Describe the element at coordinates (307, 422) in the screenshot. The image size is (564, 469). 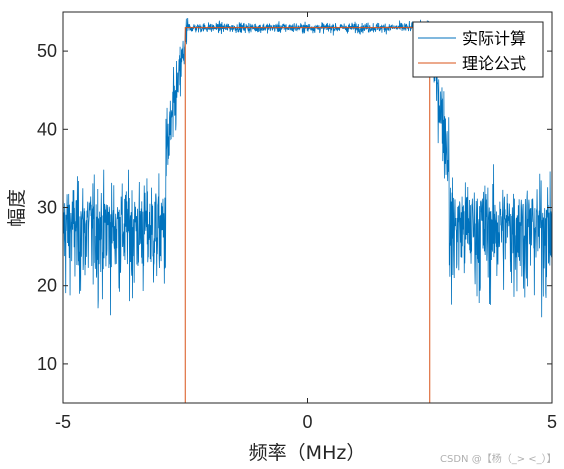
I see `x-tick-label: 0` at that location.